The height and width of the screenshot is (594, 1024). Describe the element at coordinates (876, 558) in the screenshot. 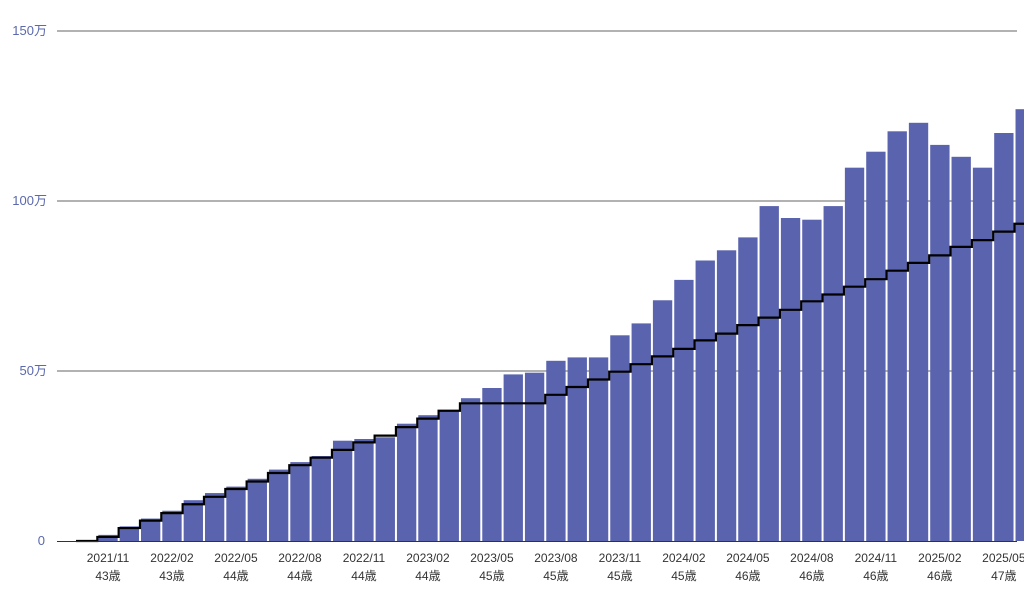

I see `x-tick-date-label: 2024/11` at that location.